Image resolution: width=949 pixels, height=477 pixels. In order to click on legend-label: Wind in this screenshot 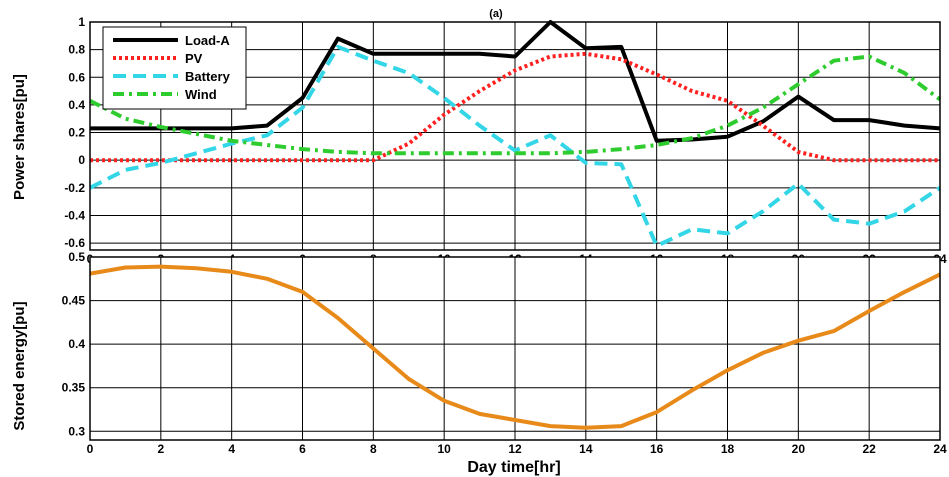, I will do `click(201, 94)`.